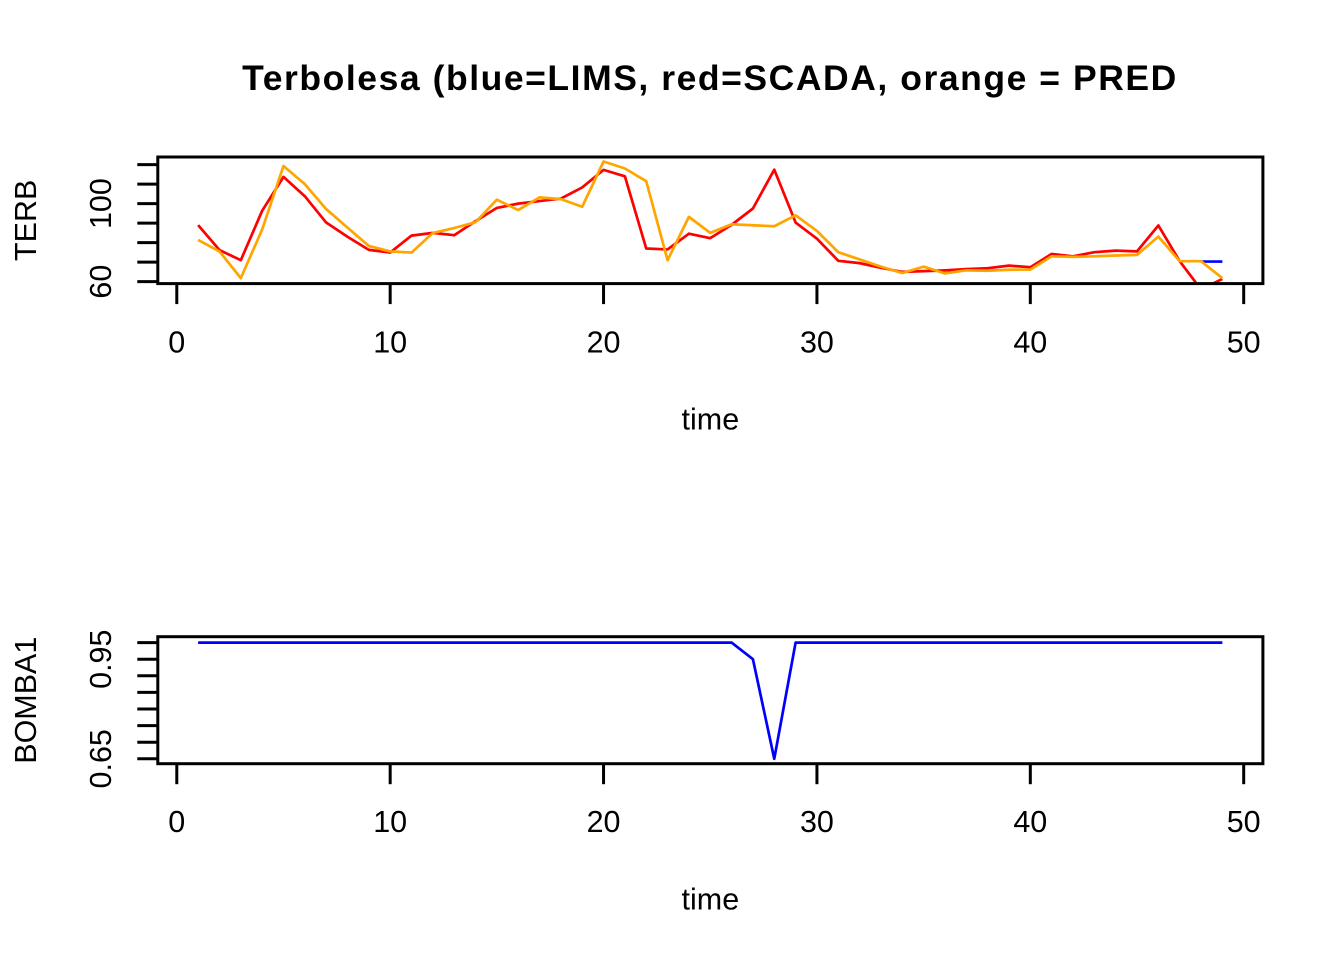  I want to click on series-line-bomba1, so click(710, 701).